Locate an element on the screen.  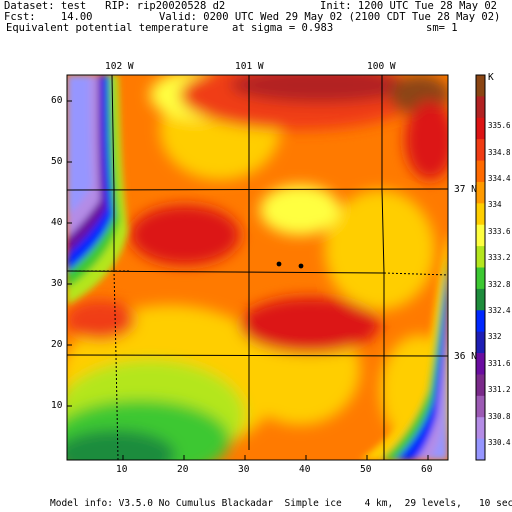
lon-label-100: 100 W is located at coordinates (381, 66).